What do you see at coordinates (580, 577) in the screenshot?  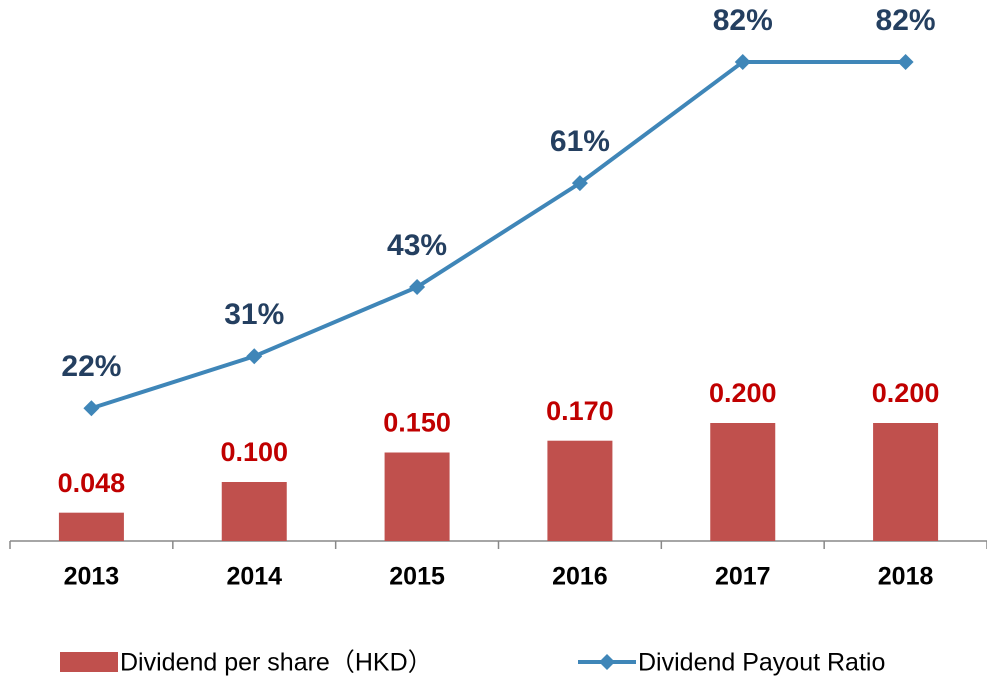 I see `x-tick-label: 2016` at bounding box center [580, 577].